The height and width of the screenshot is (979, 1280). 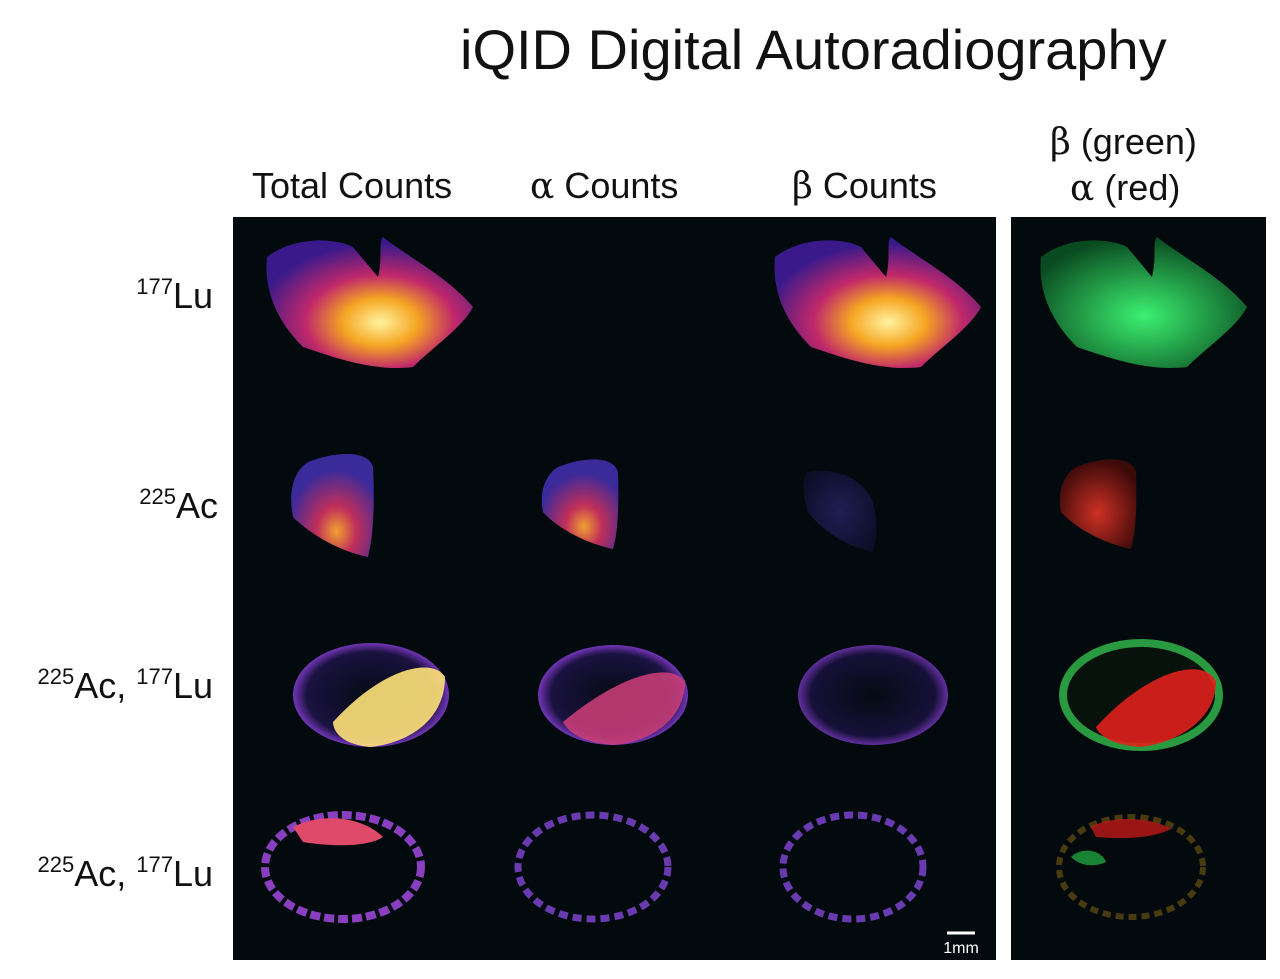 What do you see at coordinates (1137, 187) in the screenshot?
I see `overlay-red-label: (red)` at bounding box center [1137, 187].